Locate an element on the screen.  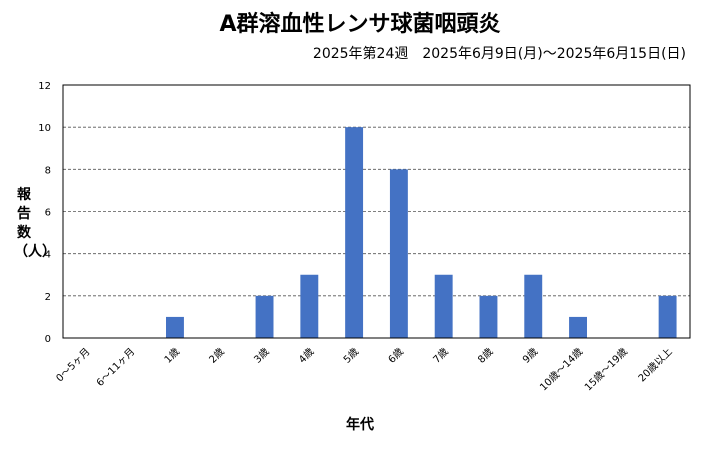
x-tick-label: 6歳 is located at coordinates (396, 356).